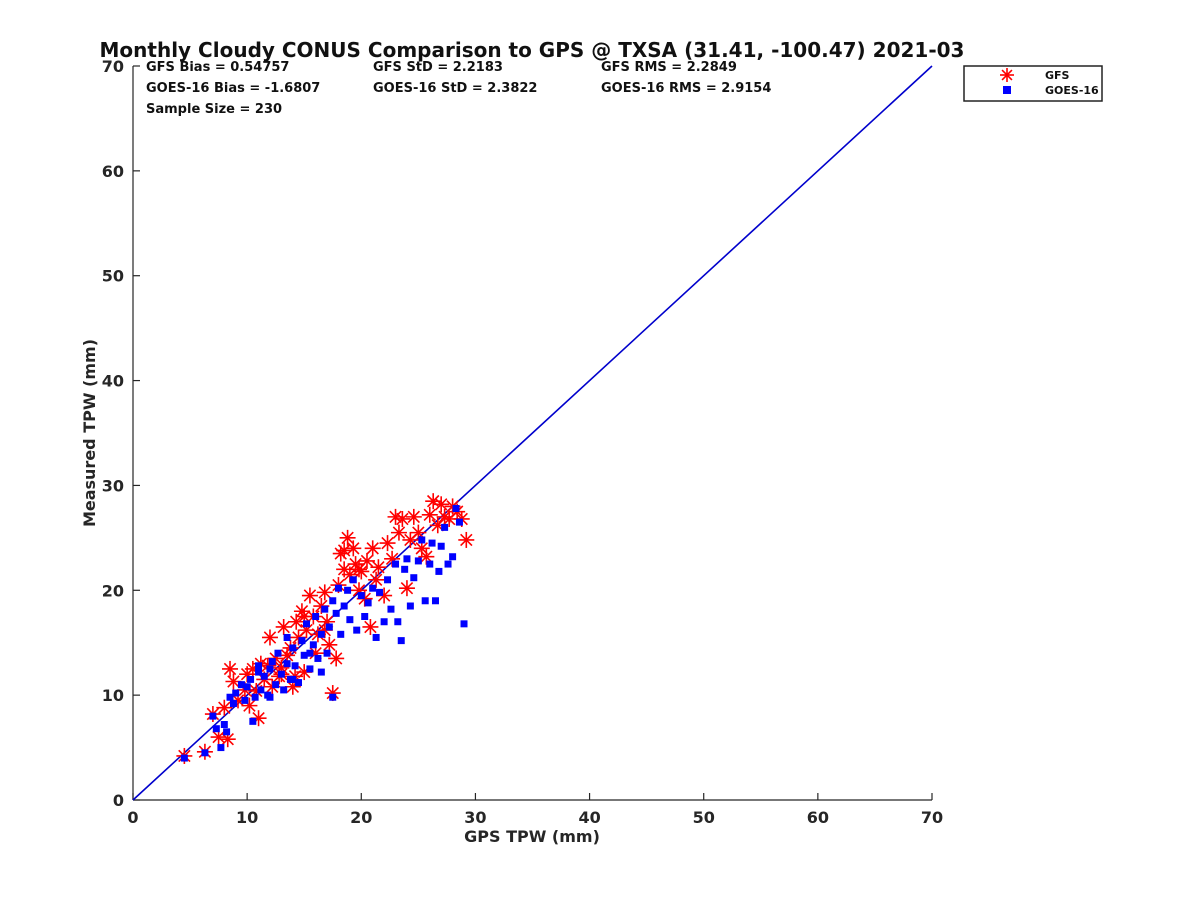  I want to click on goes-std-text: GOES-16 StD = 2.3822, so click(455, 88).